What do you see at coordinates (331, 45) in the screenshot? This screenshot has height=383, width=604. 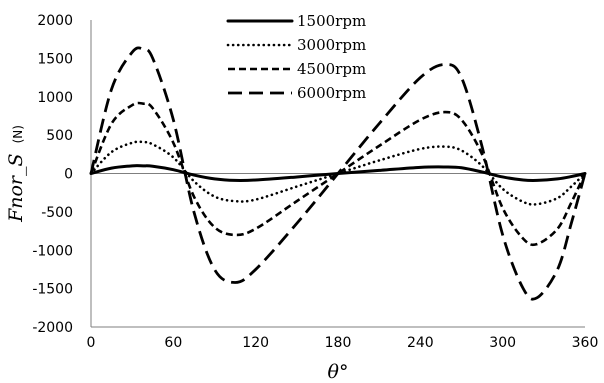 I see `legend-label-3000rpm: 3000rpm` at bounding box center [331, 45].